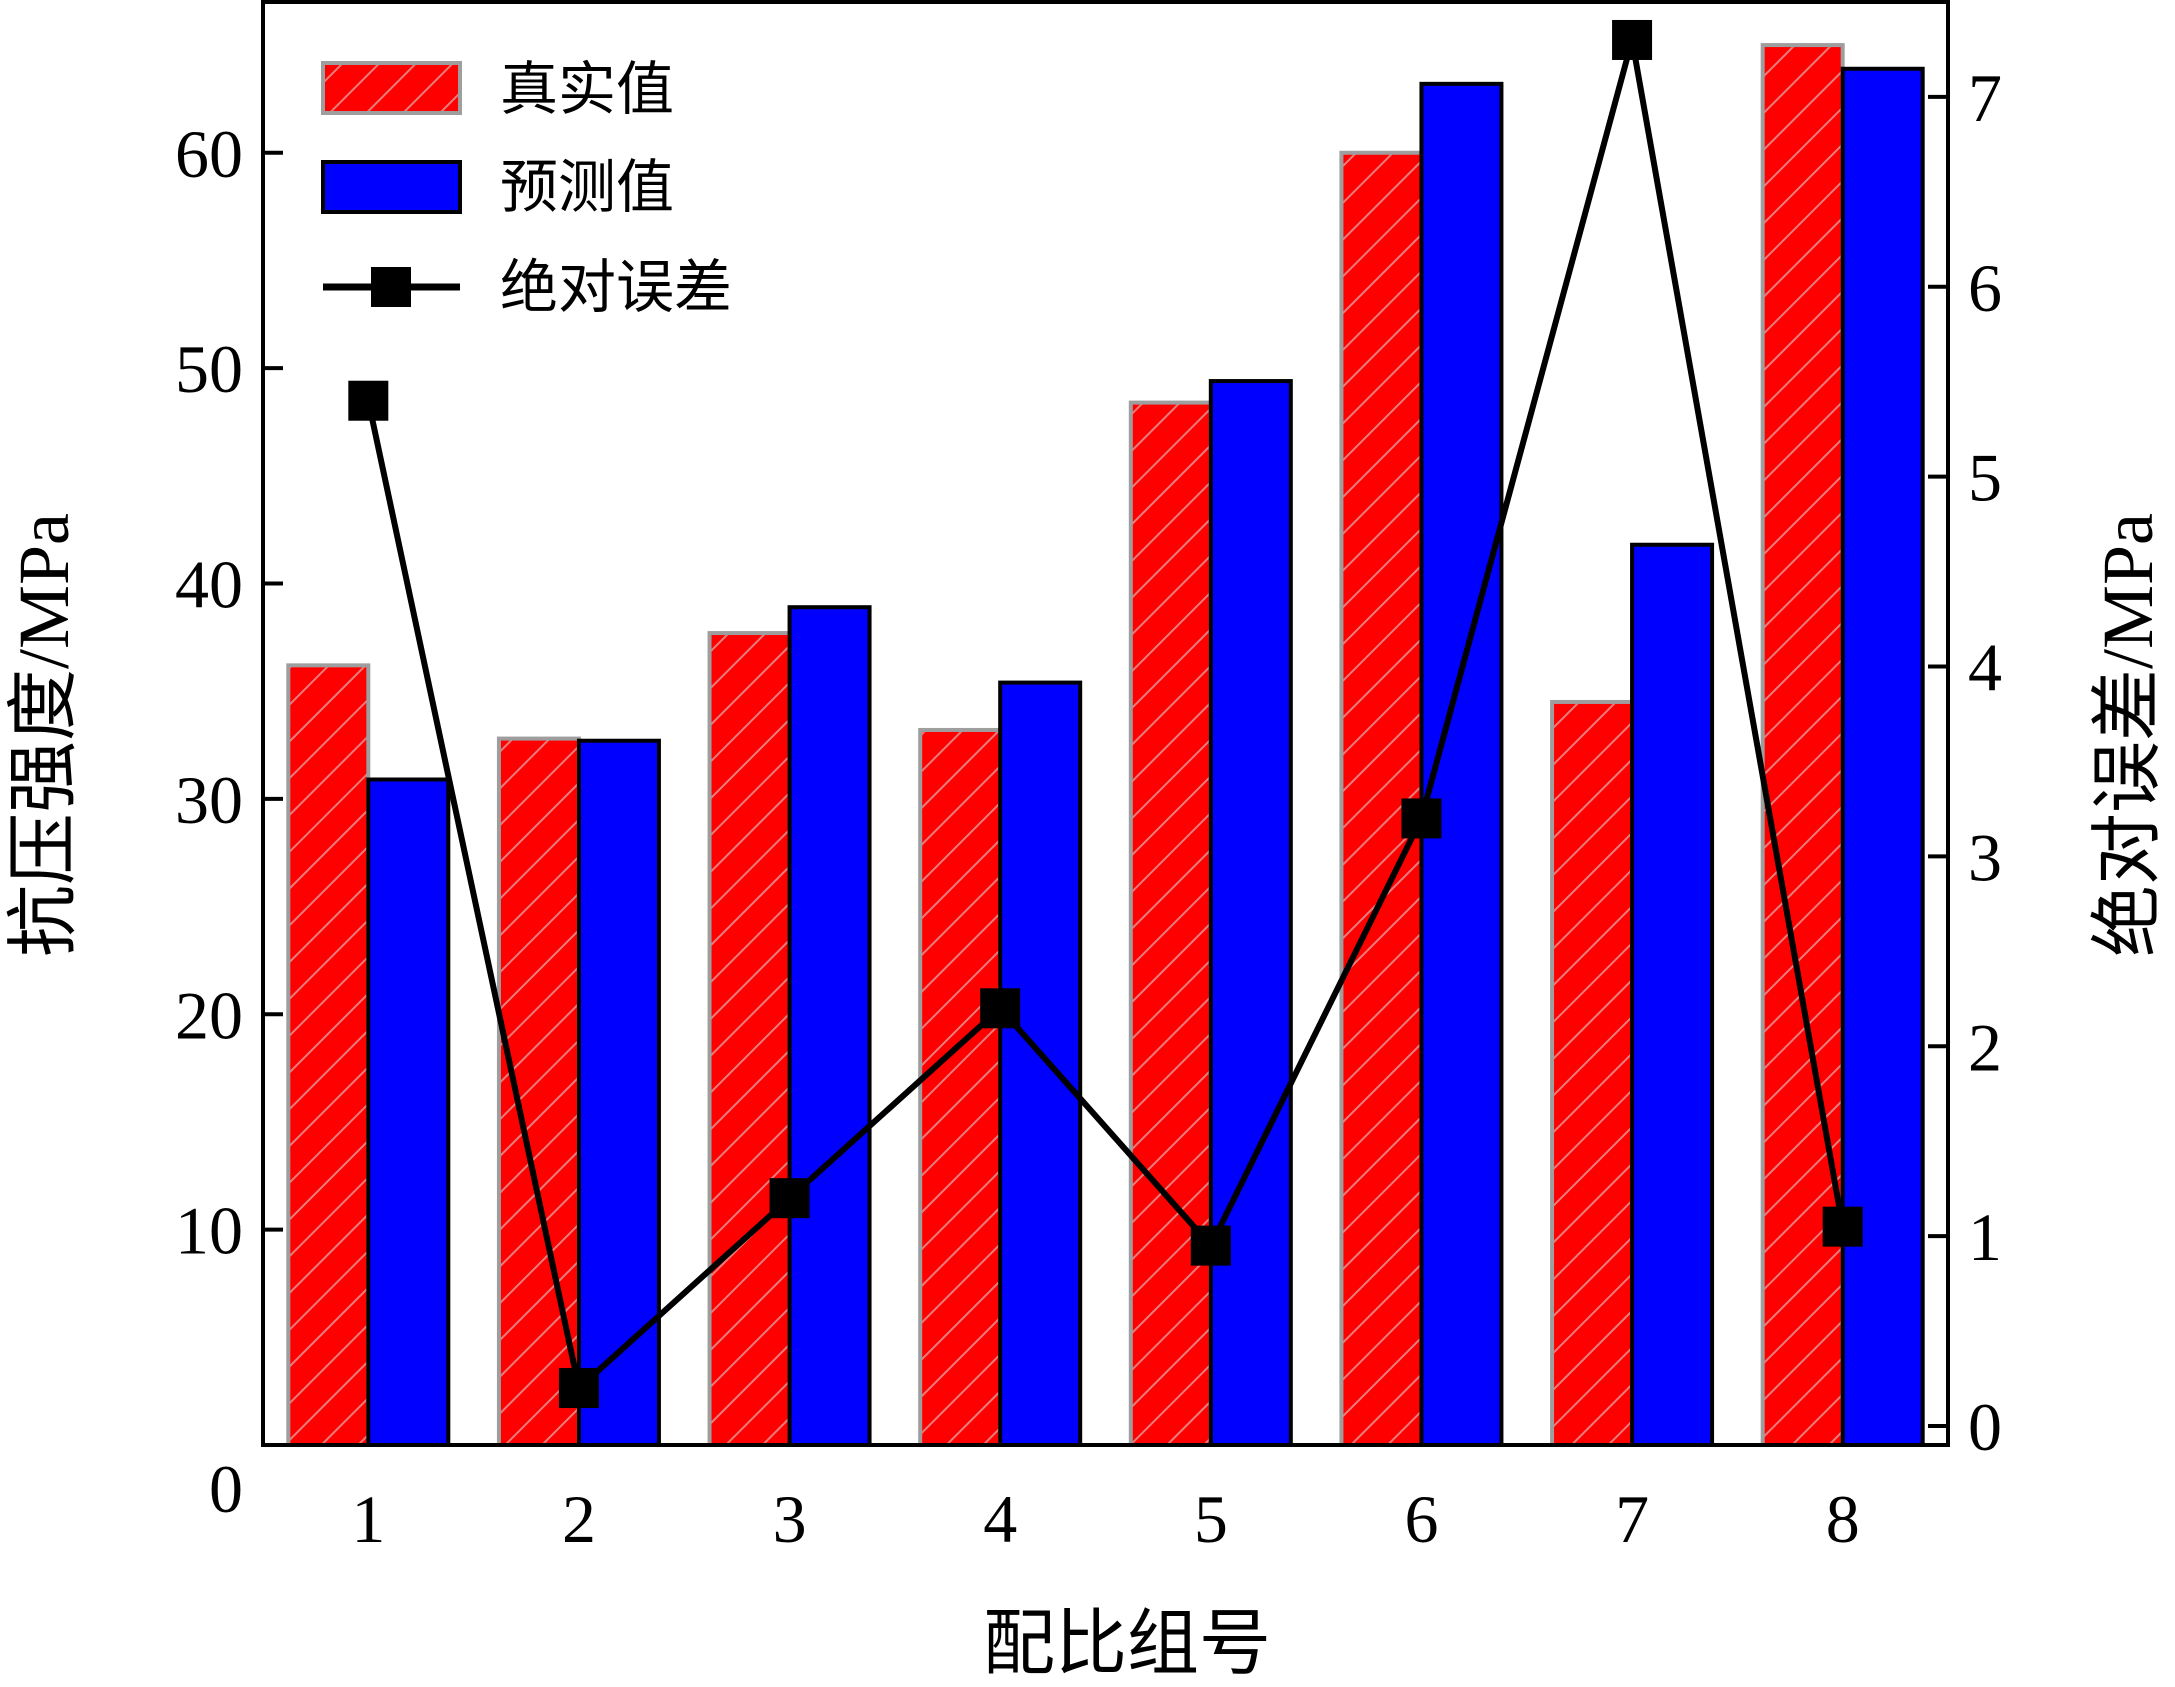 This screenshot has width=2175, height=1687. I want to click on x-tick-label: 5, so click(1211, 1519).